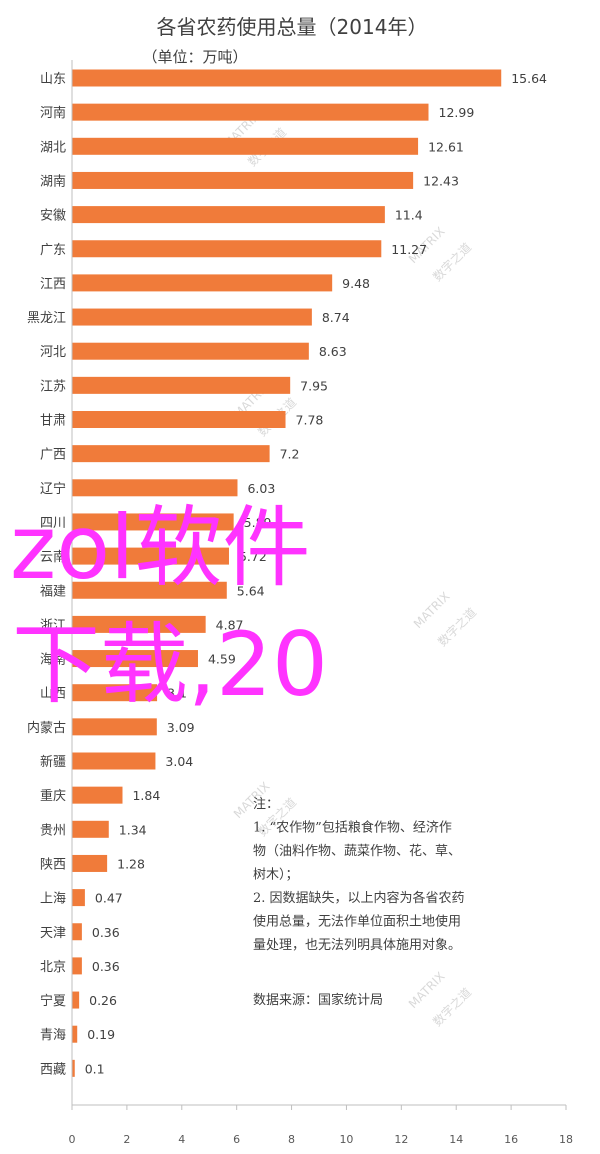 Image resolution: width=600 pixels, height=1154 pixels. I want to click on value-label: 5.89, so click(258, 522).